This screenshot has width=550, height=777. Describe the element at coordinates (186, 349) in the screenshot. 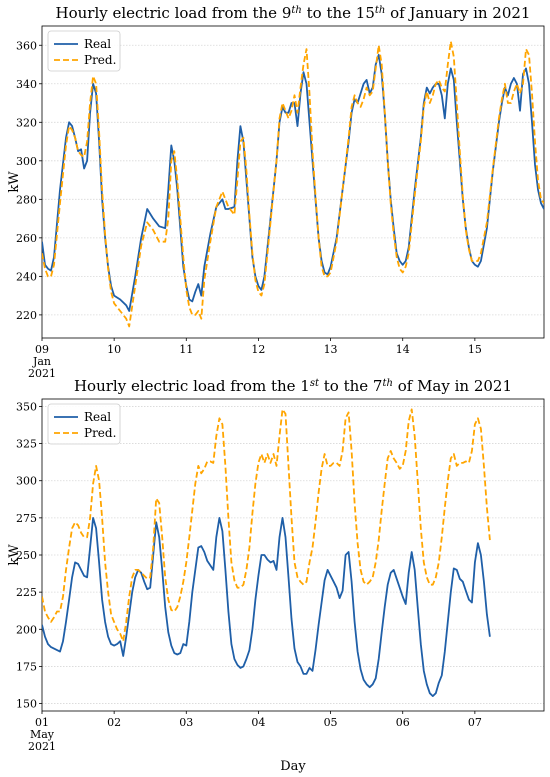

I see `x-tick-label: 11` at that location.